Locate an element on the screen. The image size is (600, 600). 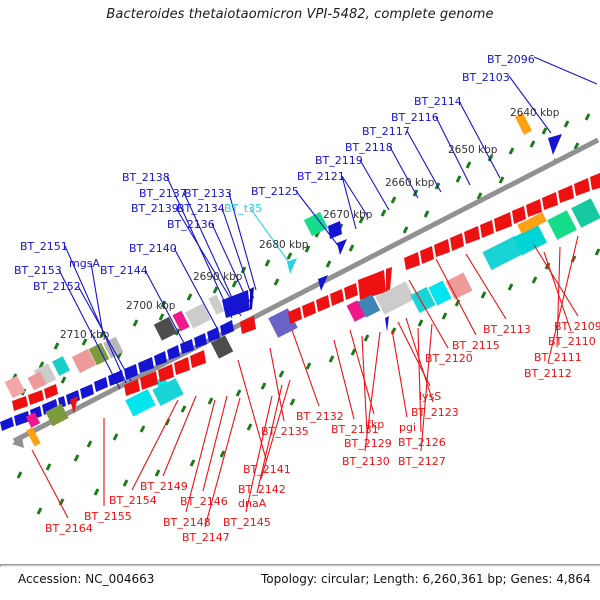
gene-label-forward: BT_2164 is located at coordinates (69, 528).